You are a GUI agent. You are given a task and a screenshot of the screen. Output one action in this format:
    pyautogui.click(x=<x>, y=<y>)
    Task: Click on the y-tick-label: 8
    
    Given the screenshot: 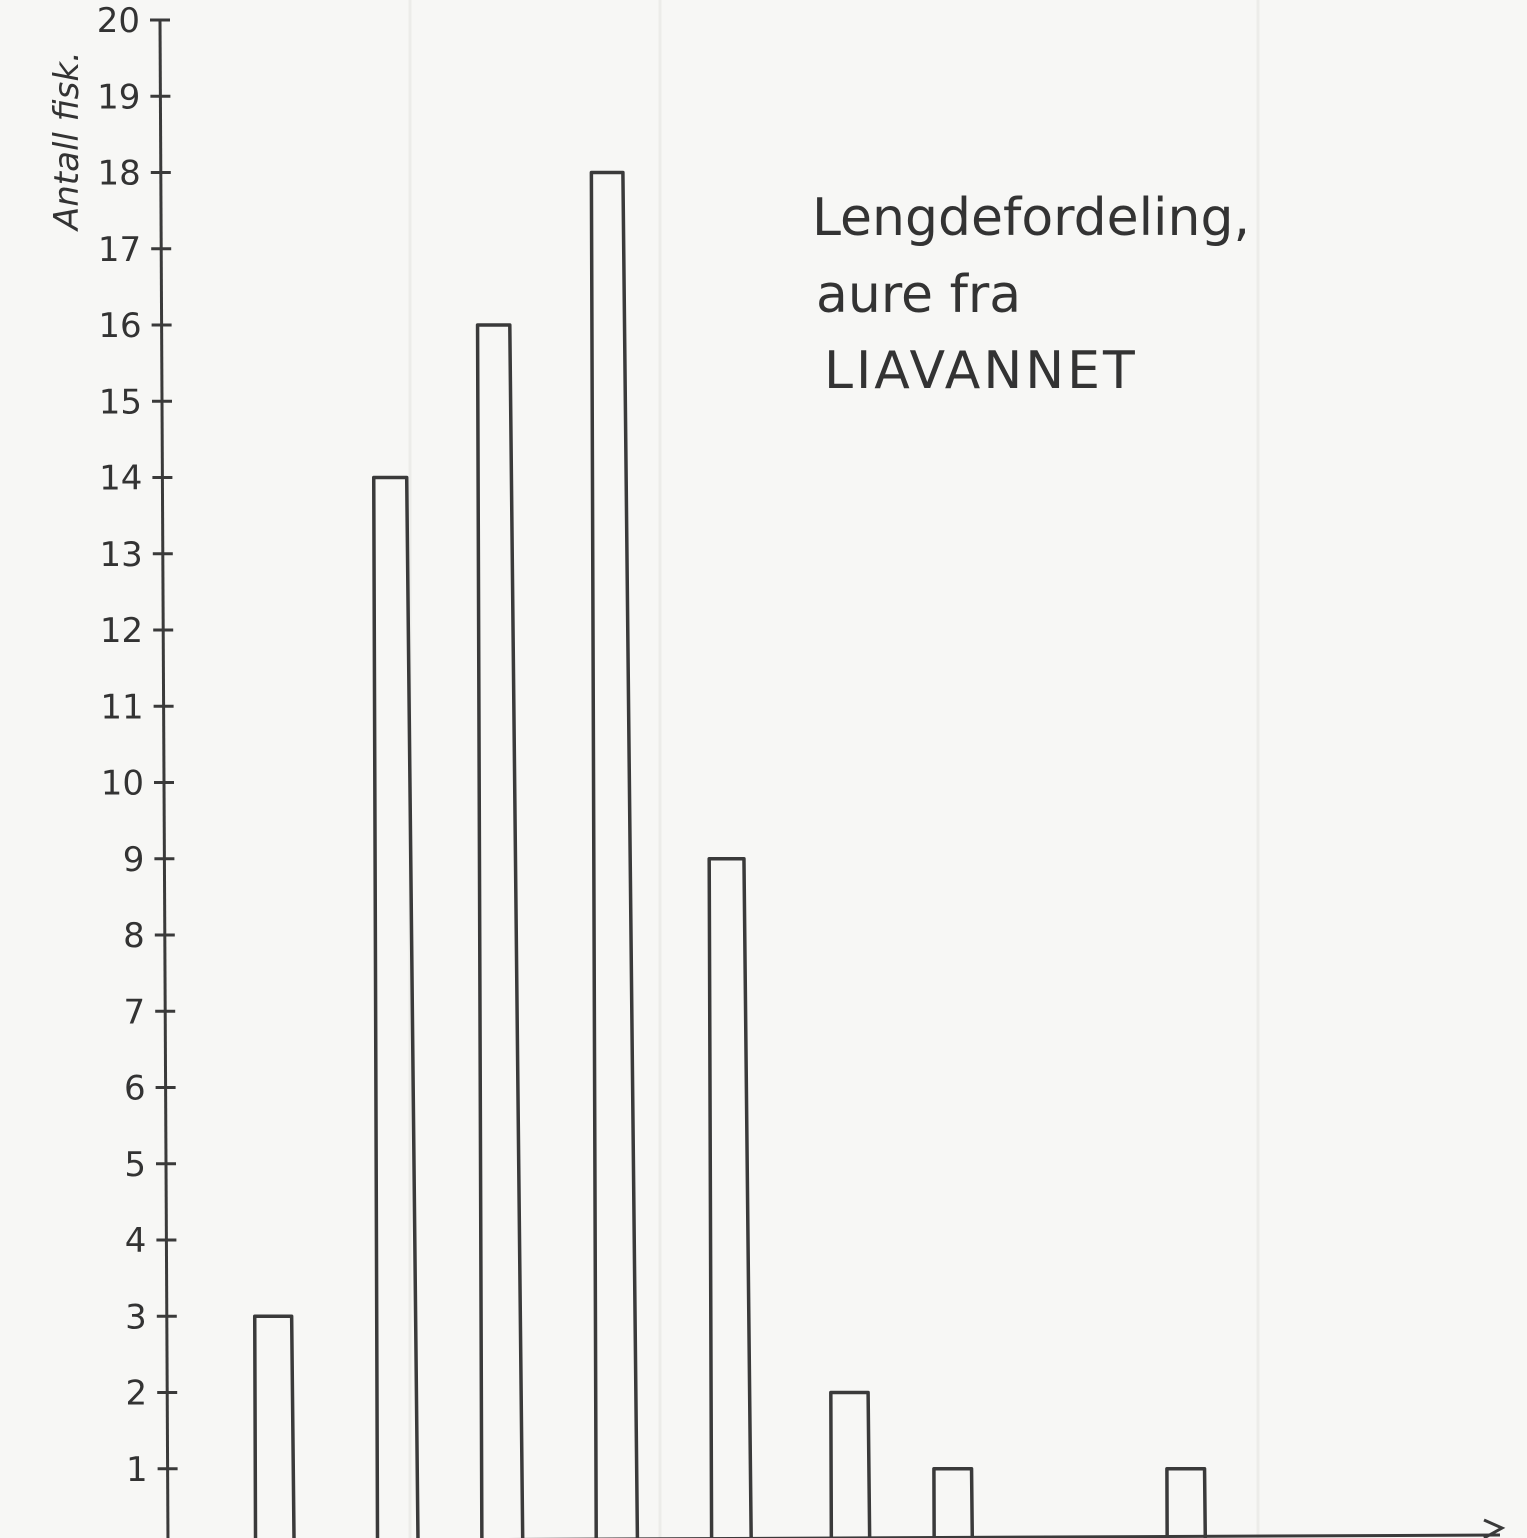 What is the action you would take?
    pyautogui.click(x=134, y=936)
    